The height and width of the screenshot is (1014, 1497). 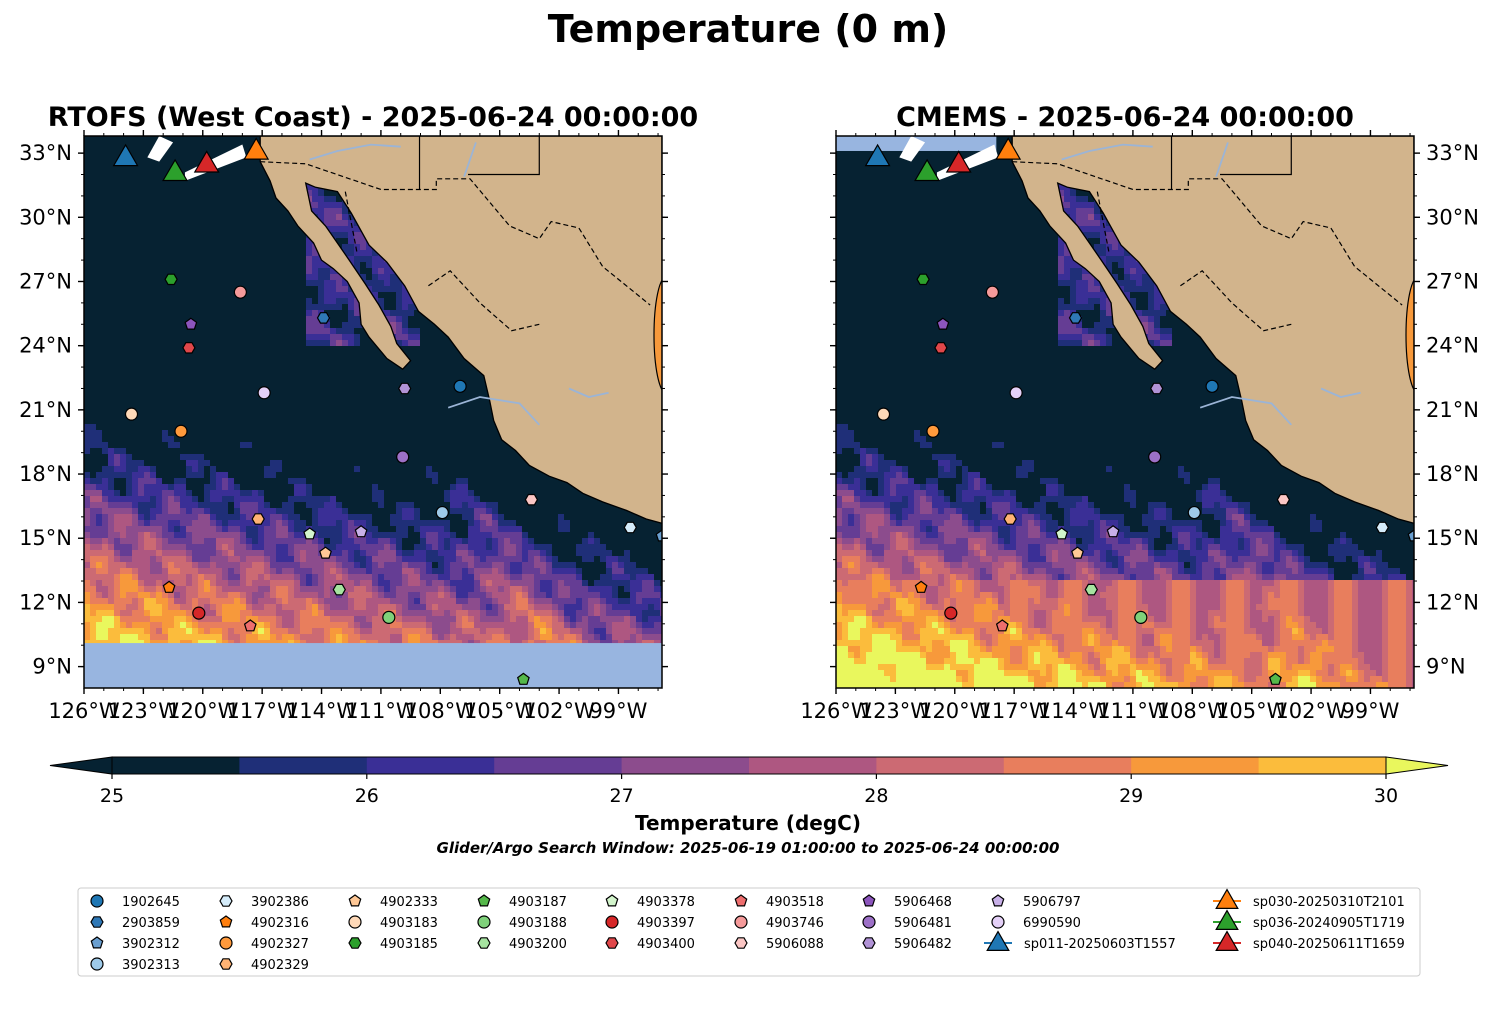 I want to click on colorbar-tick-label: 30, so click(x=1386, y=796).